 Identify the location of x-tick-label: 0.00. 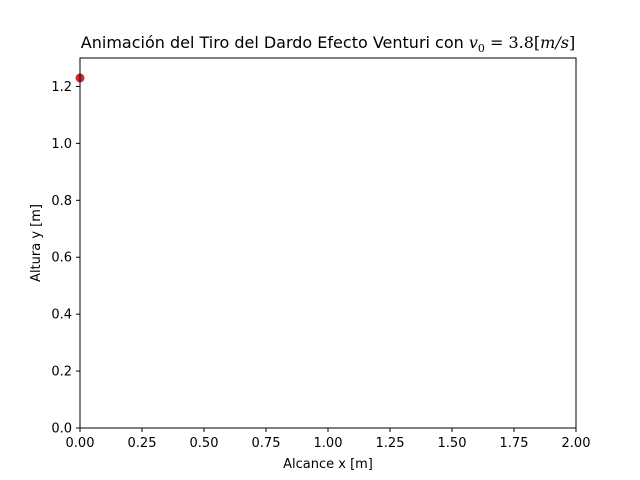
(80, 443).